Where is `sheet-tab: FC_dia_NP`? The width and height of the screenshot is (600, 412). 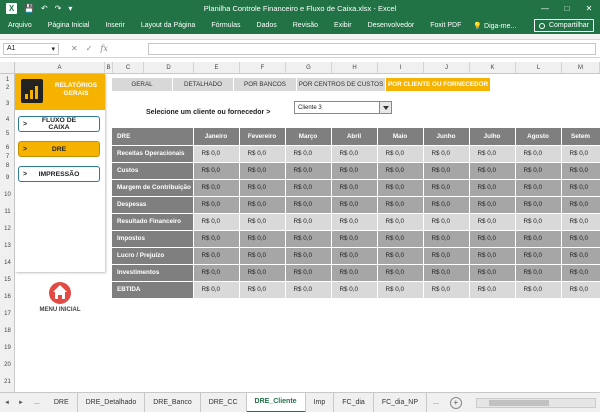
sheet-tab: FC_dia_NP is located at coordinates (400, 402).